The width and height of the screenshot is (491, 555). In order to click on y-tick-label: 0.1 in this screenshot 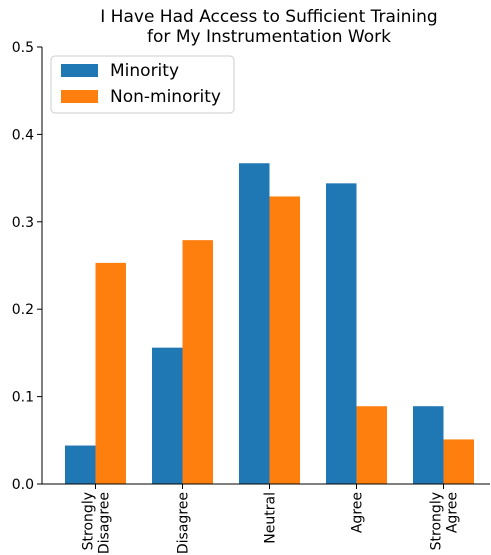, I will do `click(23, 398)`.